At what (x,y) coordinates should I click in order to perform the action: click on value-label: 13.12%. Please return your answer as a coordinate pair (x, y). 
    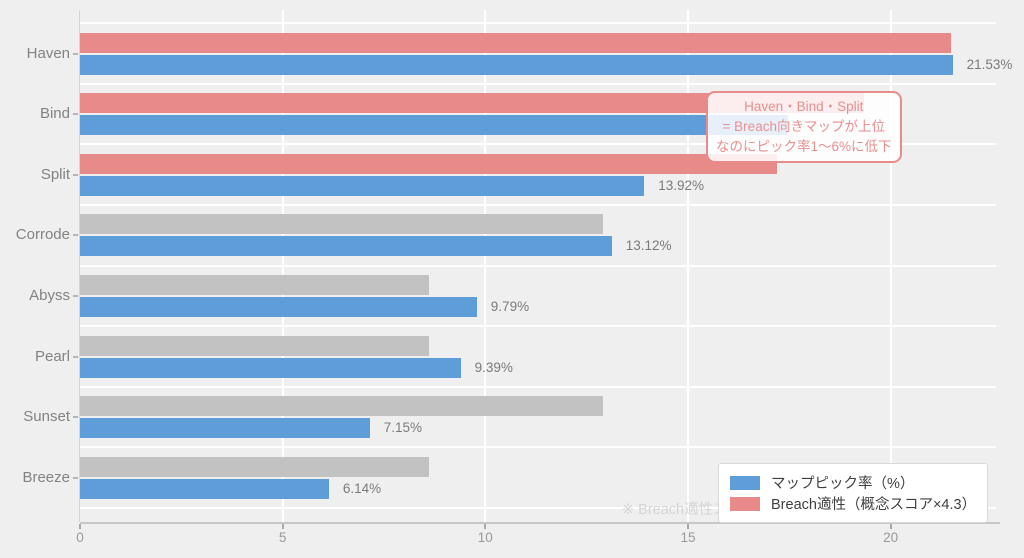
    Looking at the image, I should click on (648, 246).